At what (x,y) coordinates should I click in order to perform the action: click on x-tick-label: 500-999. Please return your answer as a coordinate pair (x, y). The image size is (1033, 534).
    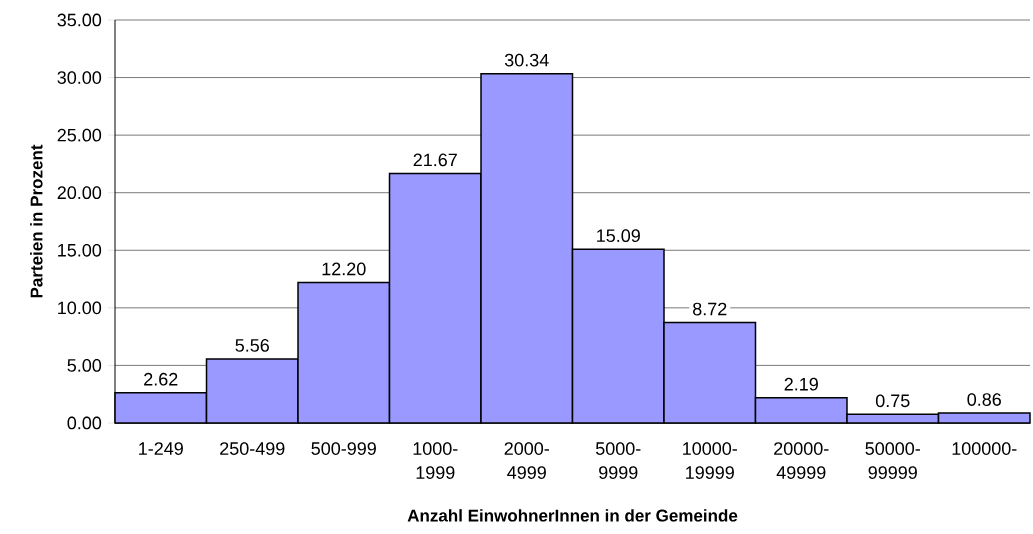
    Looking at the image, I should click on (343, 448).